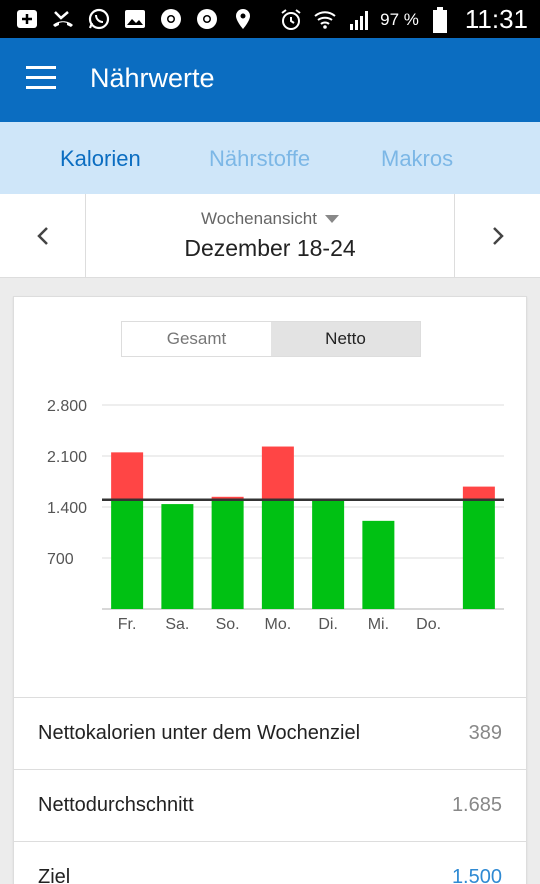  I want to click on summary-value: 389, so click(485, 733).